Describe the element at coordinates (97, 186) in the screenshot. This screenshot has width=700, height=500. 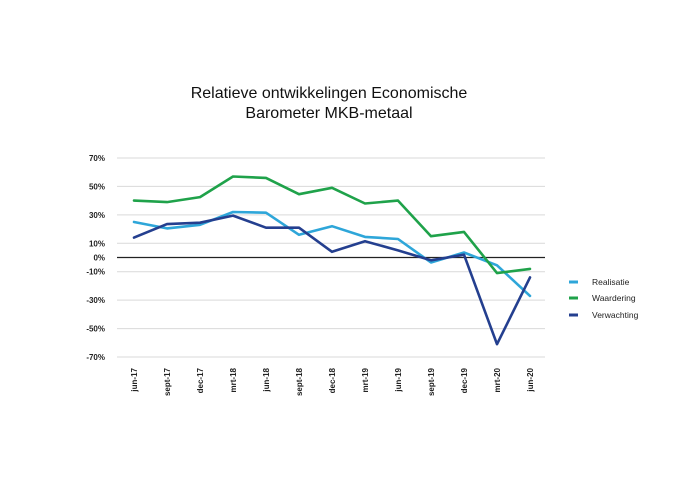
I see `y-tick-label: 50%` at that location.